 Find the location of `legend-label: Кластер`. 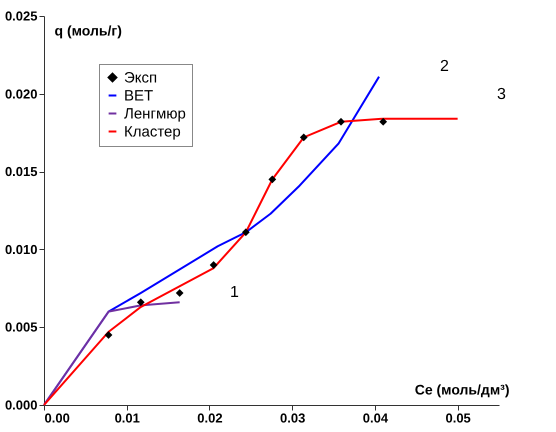

legend-label: Кластер is located at coordinates (152, 132).